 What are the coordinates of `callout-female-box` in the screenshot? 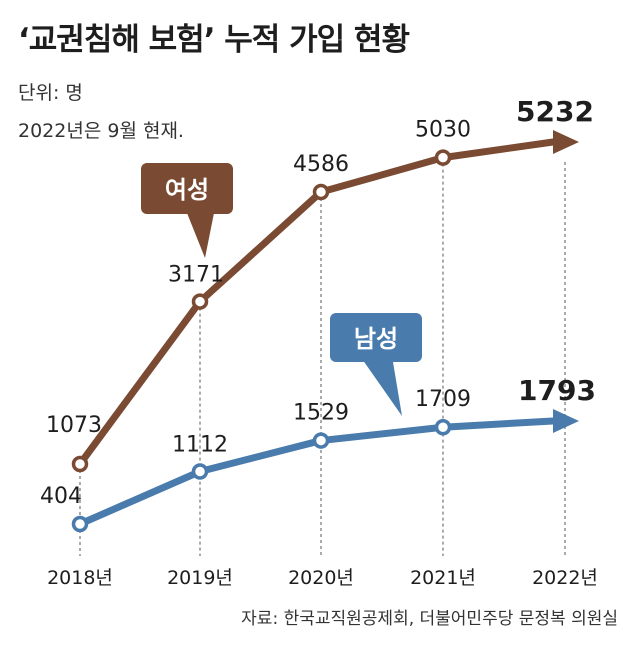 It's located at (187, 188).